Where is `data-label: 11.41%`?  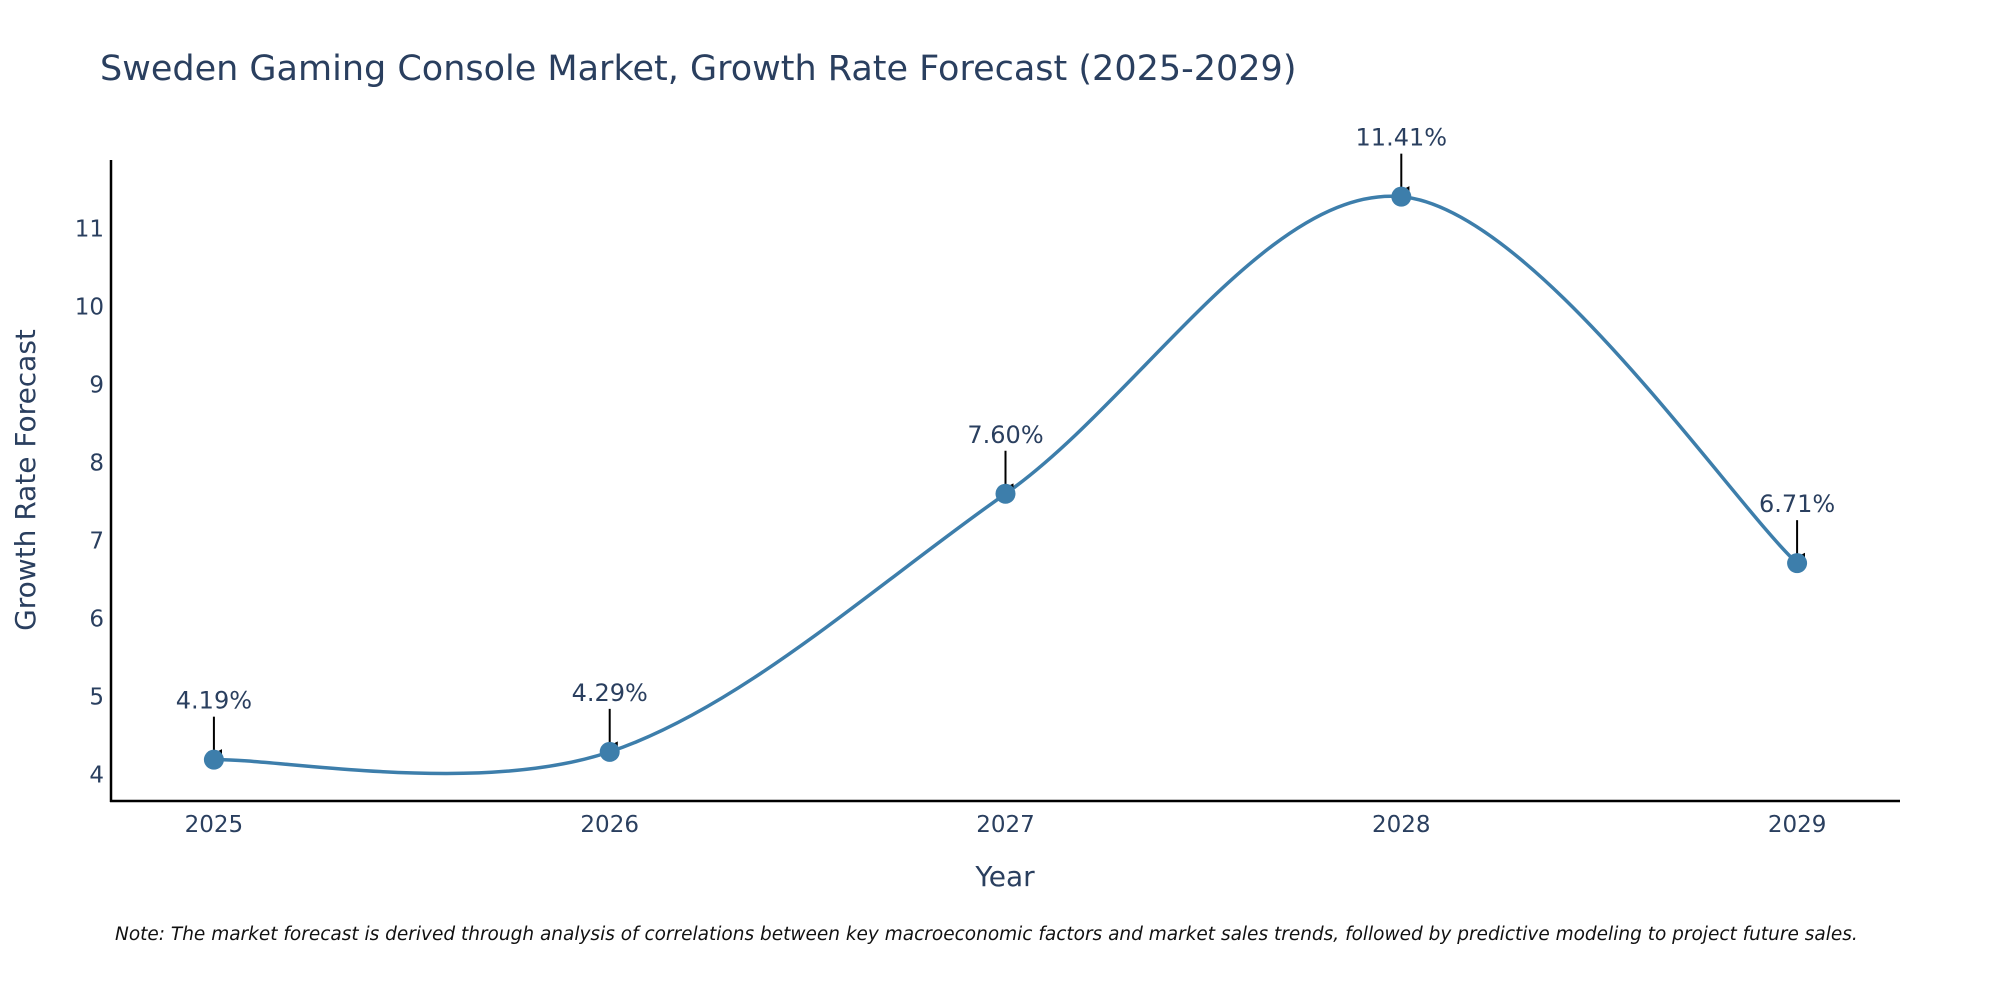 data-label: 11.41% is located at coordinates (1402, 138).